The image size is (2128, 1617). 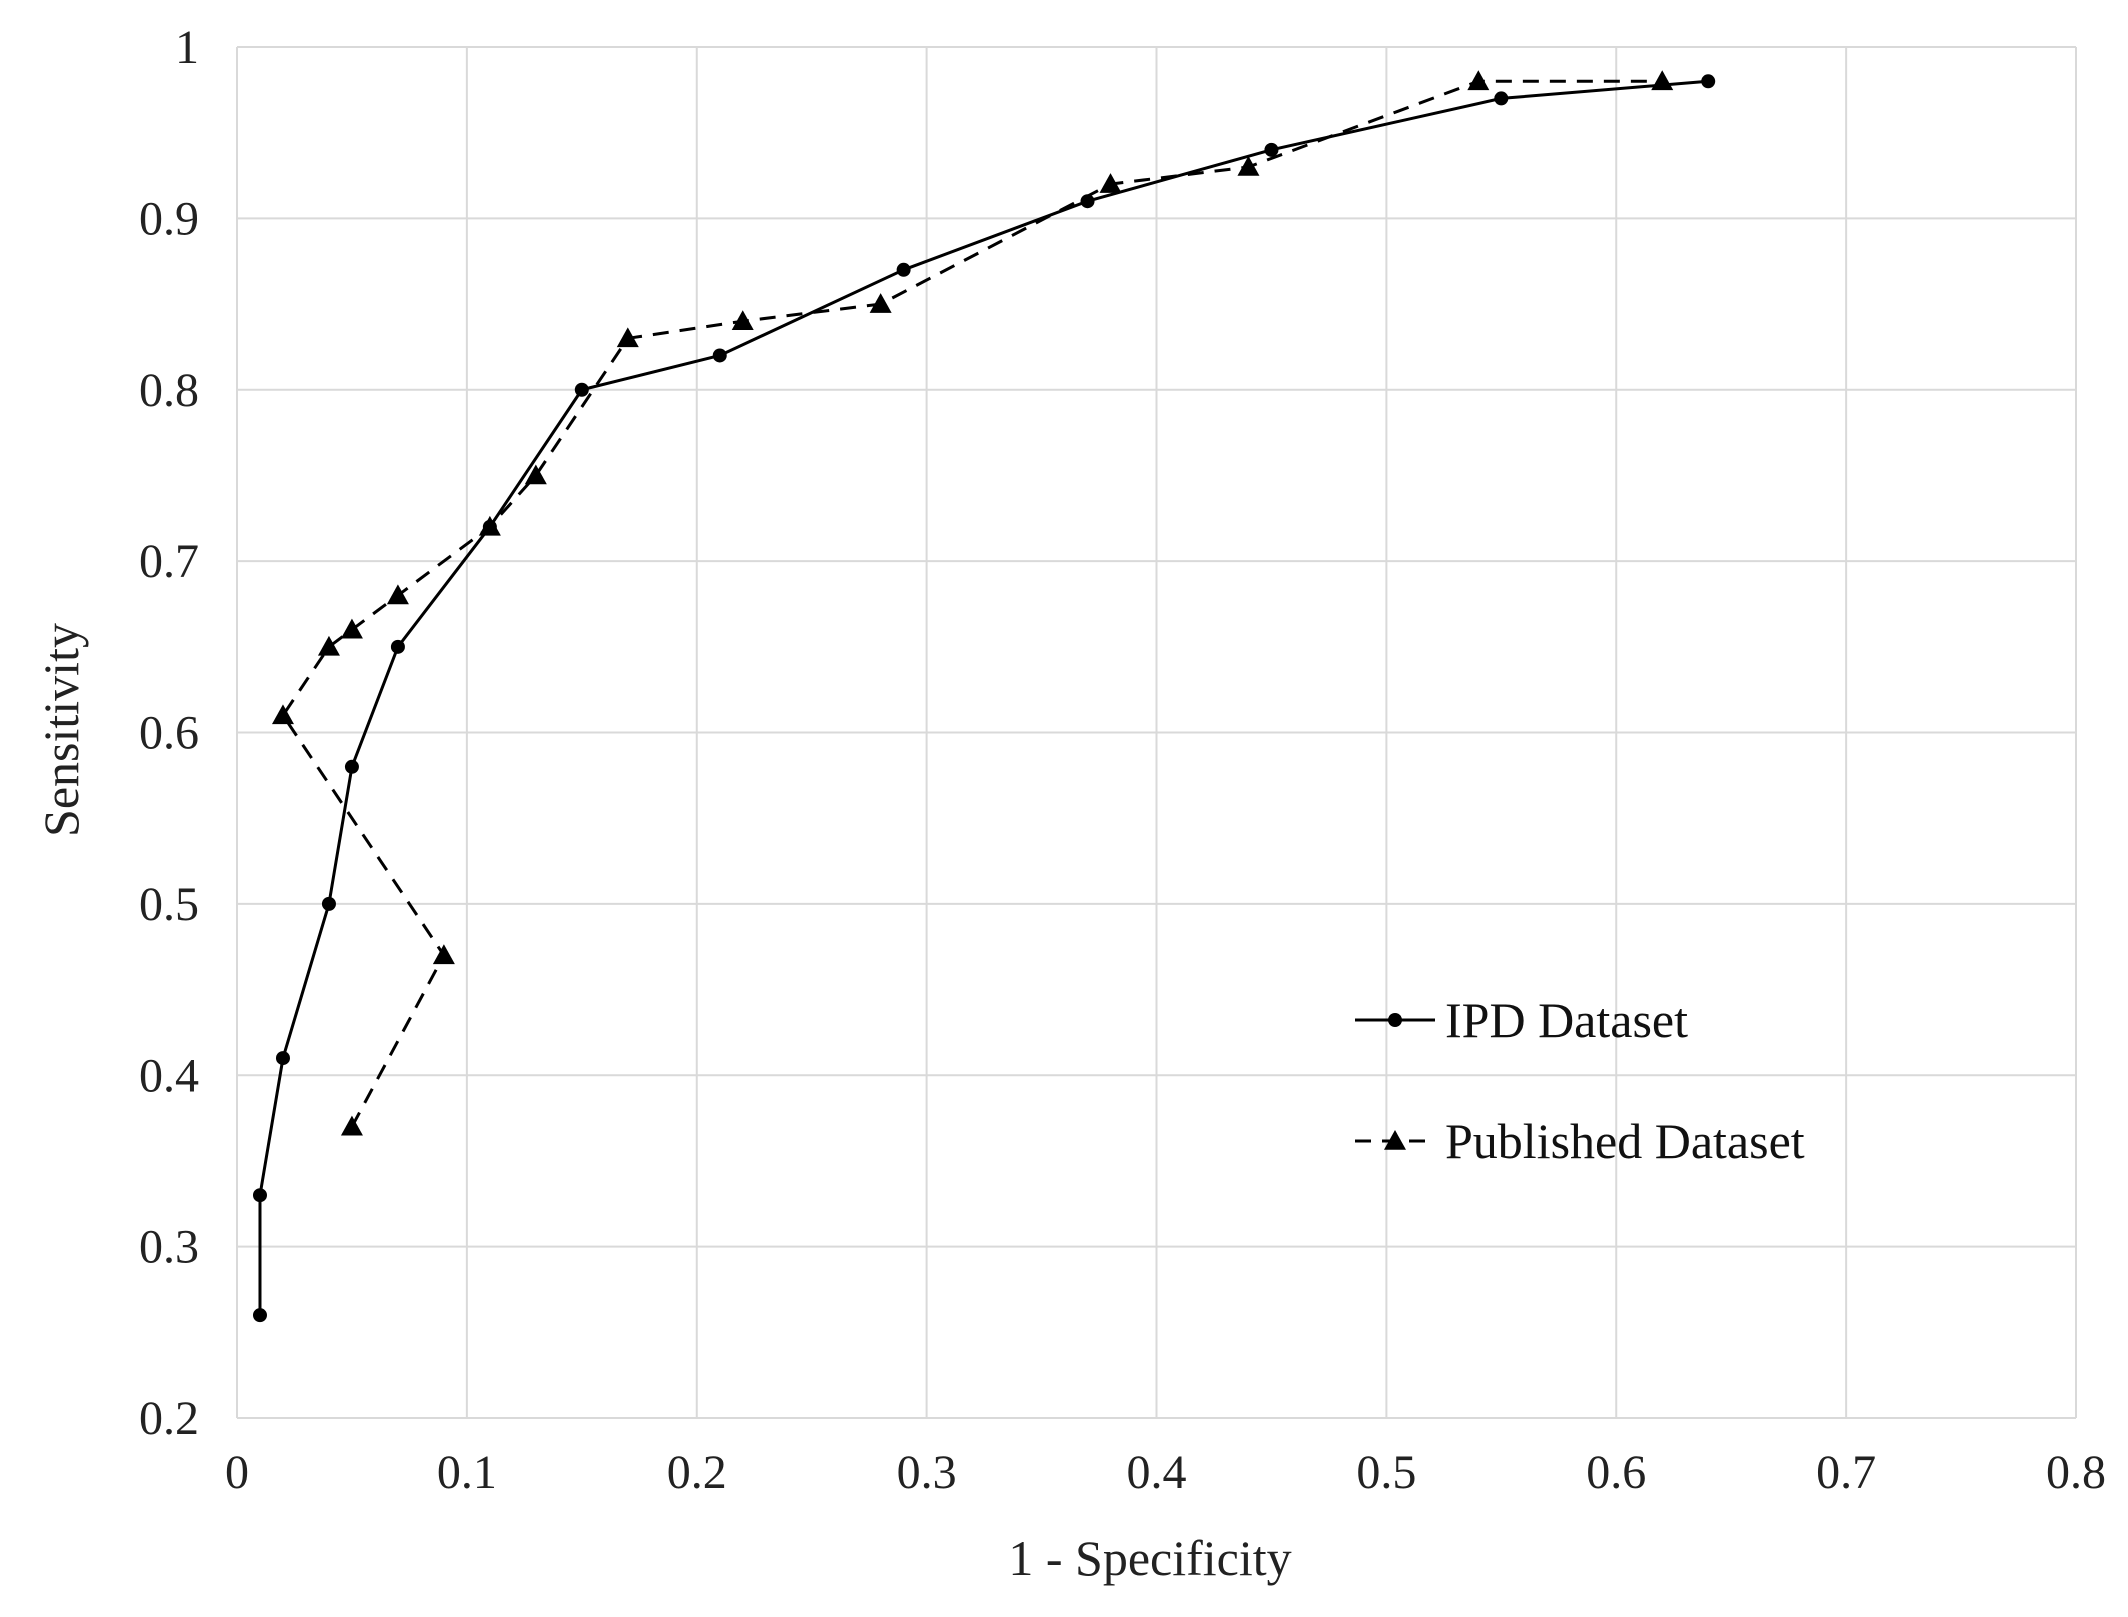 I want to click on x-tick-label: 0.3, so click(x=927, y=1472).